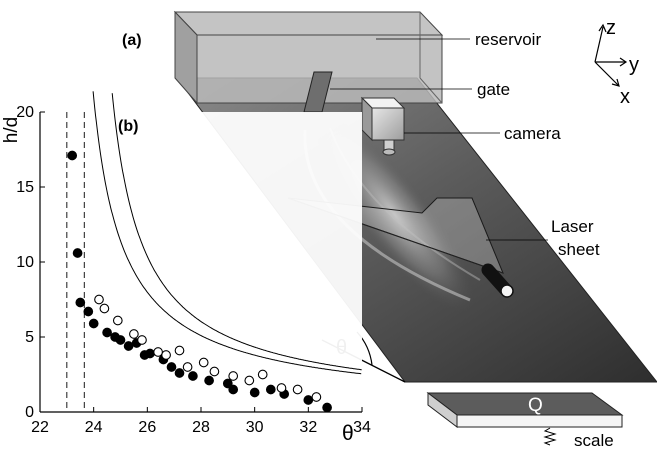  I want to click on y-tick-label-5: 5, so click(29, 337).